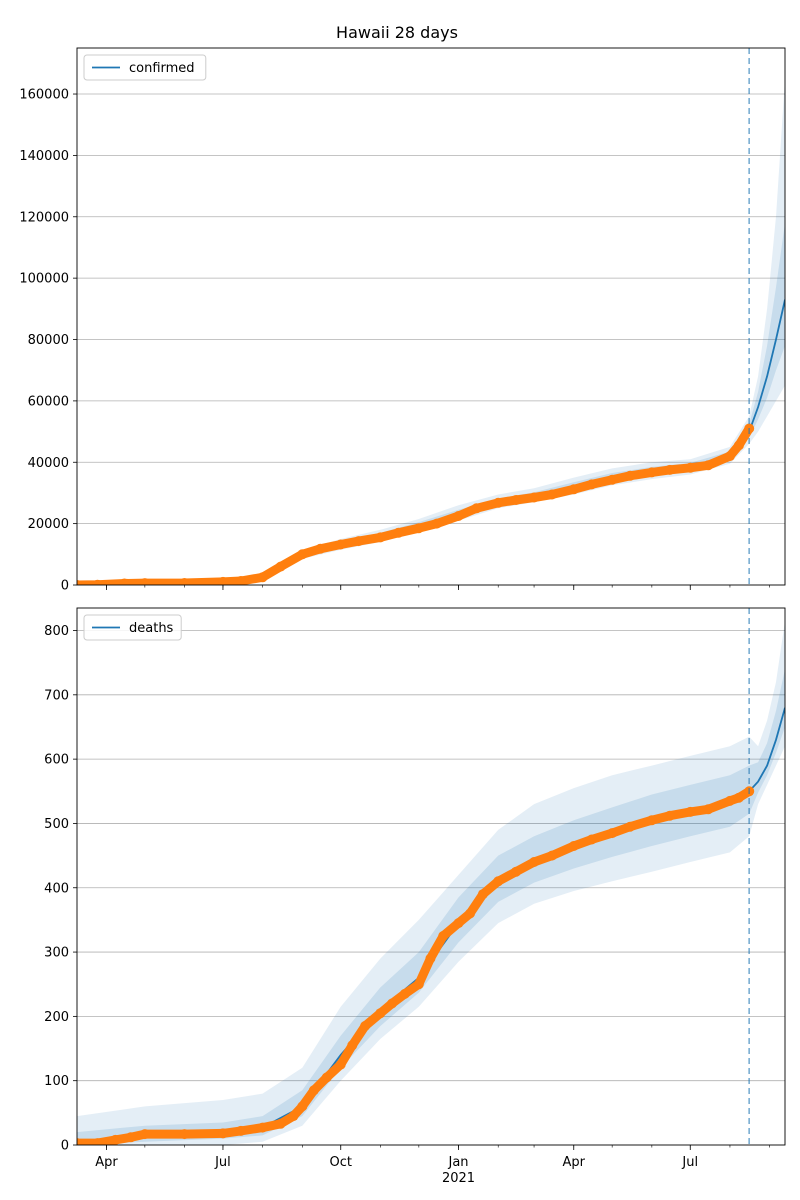 The width and height of the screenshot is (800, 1200). I want to click on y-tick-label: 800, so click(56, 631).